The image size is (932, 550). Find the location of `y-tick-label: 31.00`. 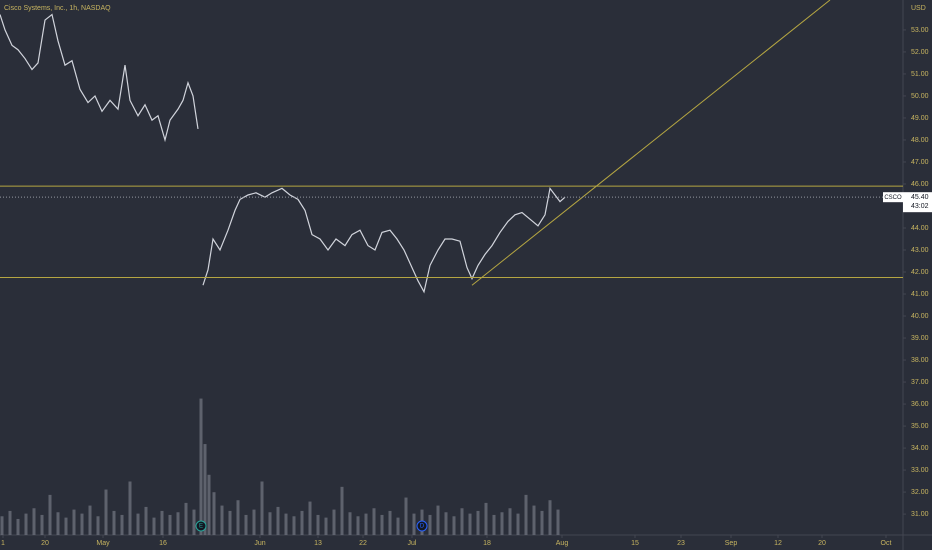

y-tick-label: 31.00 is located at coordinates (920, 514).